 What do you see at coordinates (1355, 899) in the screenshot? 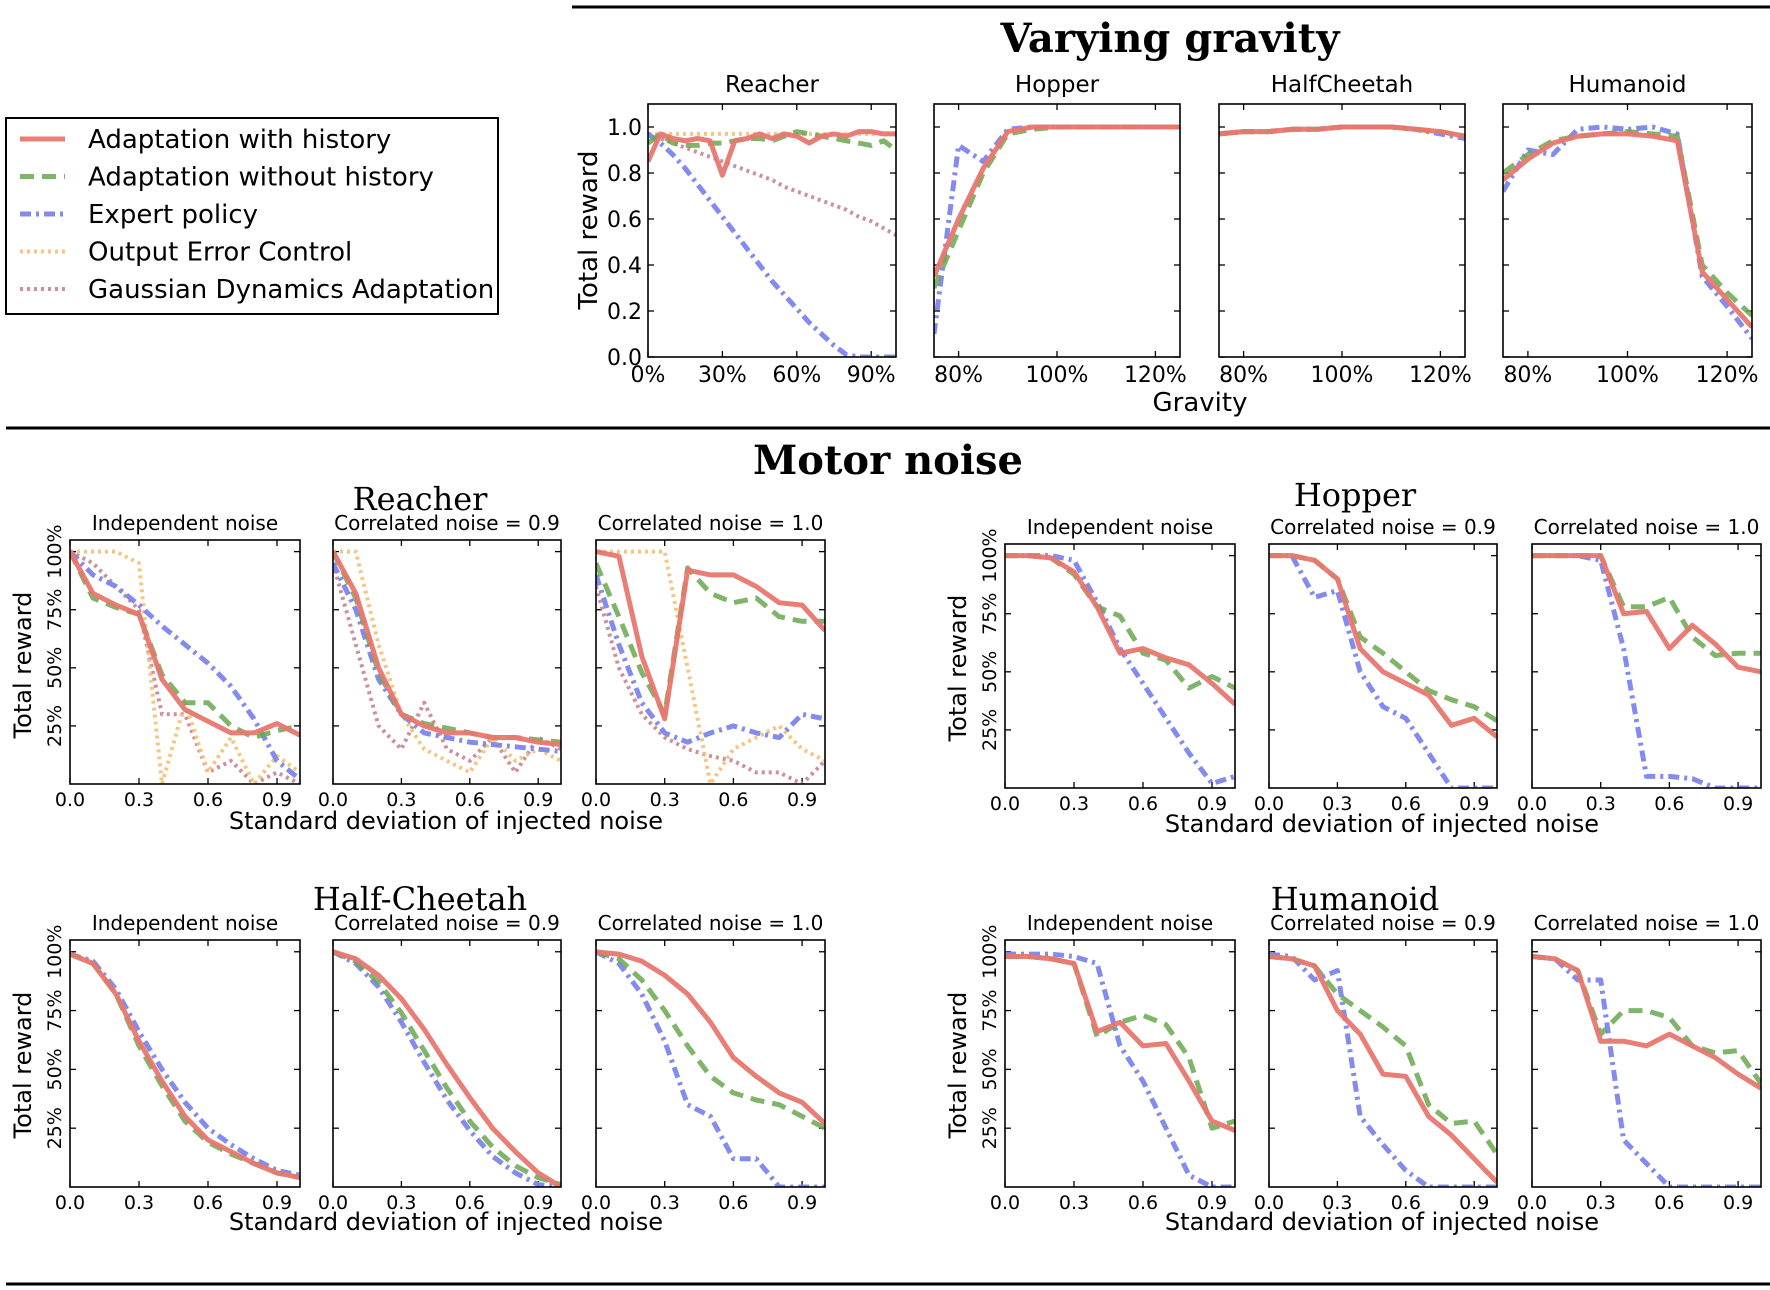
I see `motor-group-title-humanoid: Humanoid` at bounding box center [1355, 899].